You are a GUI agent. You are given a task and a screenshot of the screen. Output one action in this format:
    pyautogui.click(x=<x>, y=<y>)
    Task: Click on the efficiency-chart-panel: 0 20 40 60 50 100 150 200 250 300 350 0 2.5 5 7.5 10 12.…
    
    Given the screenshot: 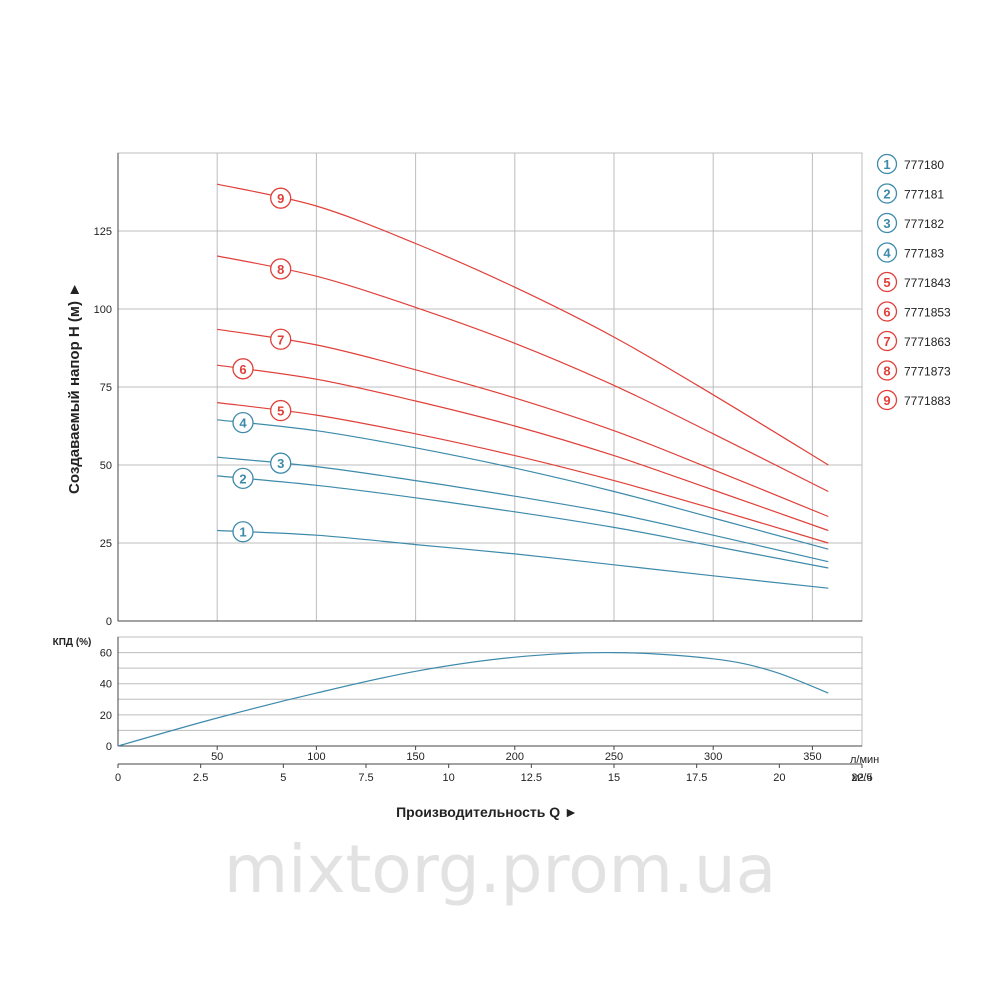 What is the action you would take?
    pyautogui.click(x=486, y=710)
    